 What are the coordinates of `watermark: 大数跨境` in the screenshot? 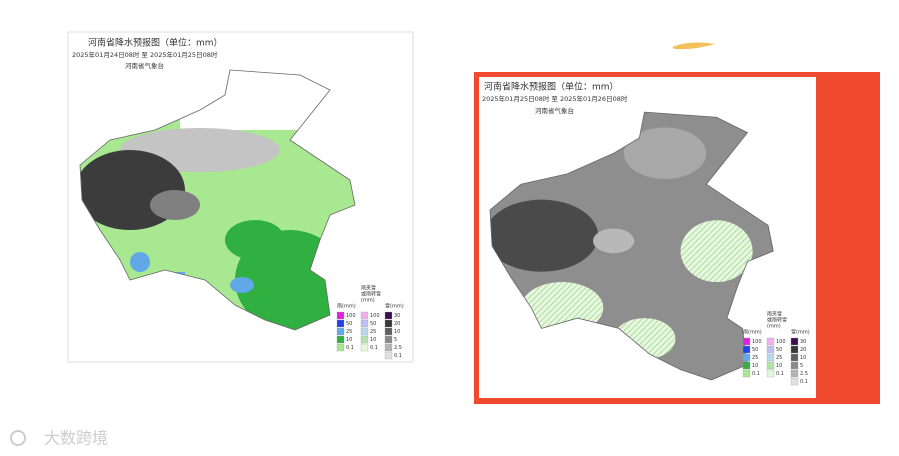 It's located at (76, 438).